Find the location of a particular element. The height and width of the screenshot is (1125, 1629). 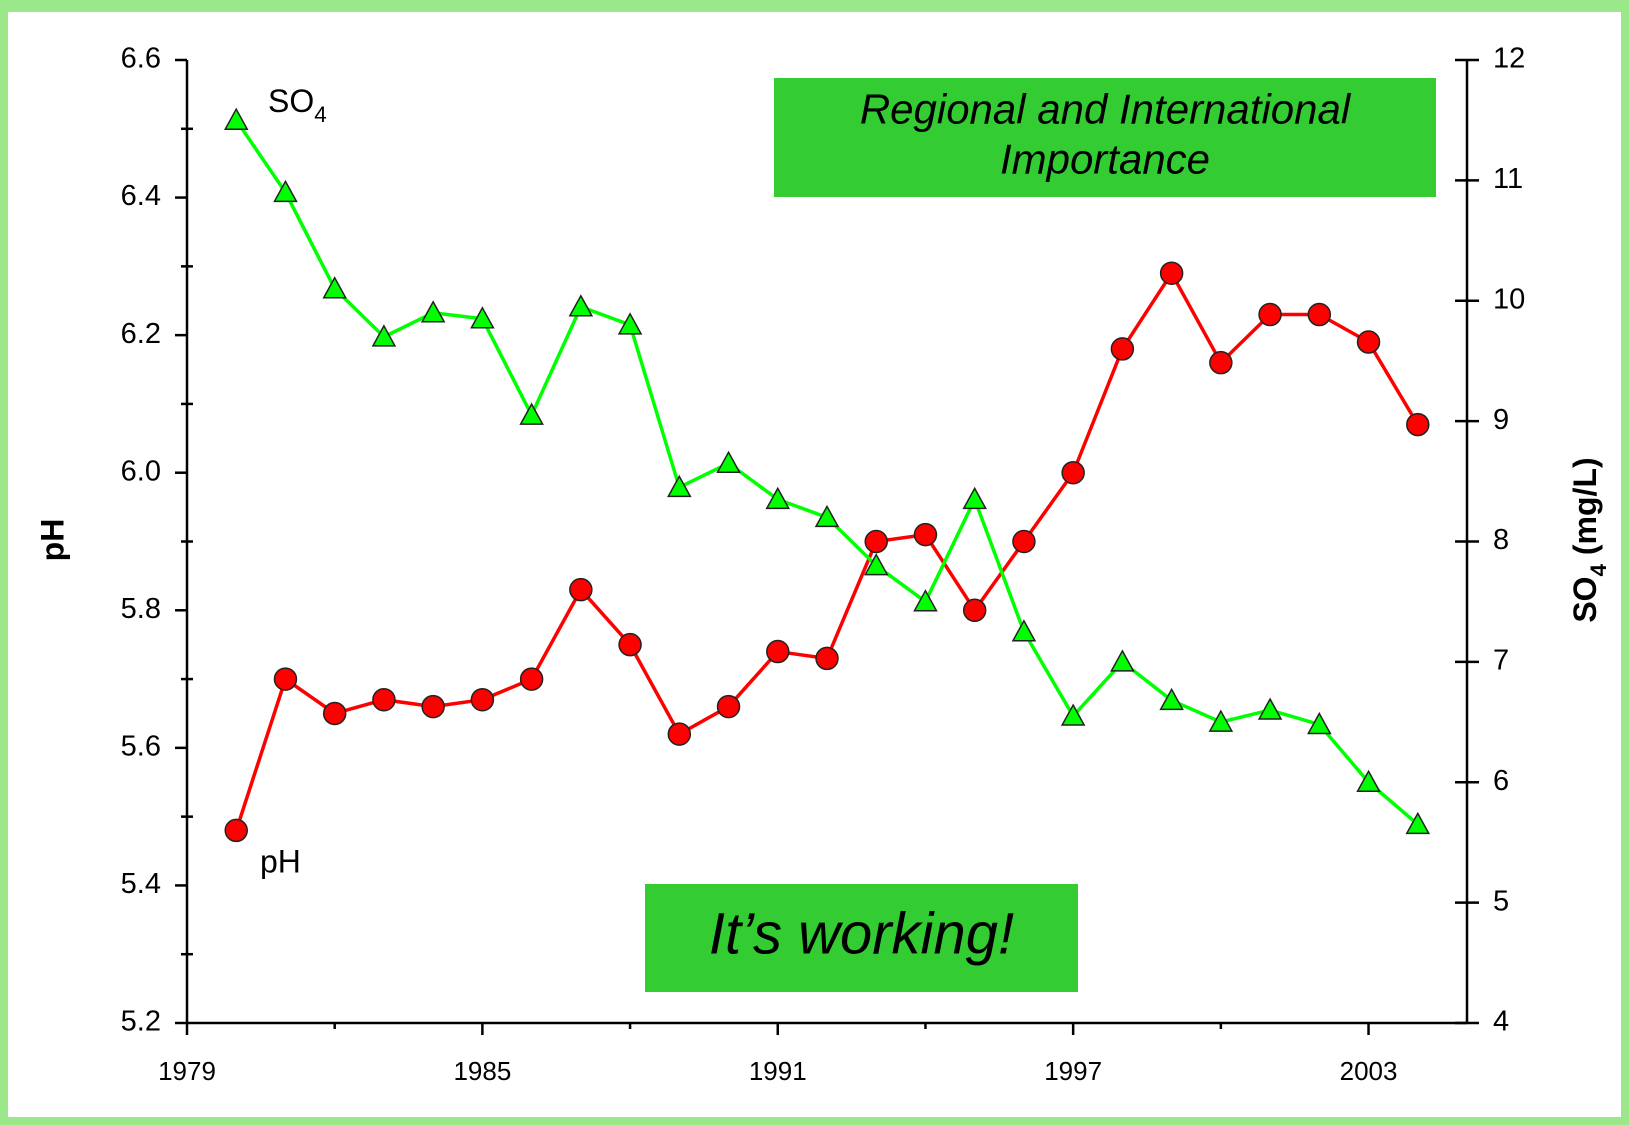

y-tick-label: 6.4 is located at coordinates (141, 196).